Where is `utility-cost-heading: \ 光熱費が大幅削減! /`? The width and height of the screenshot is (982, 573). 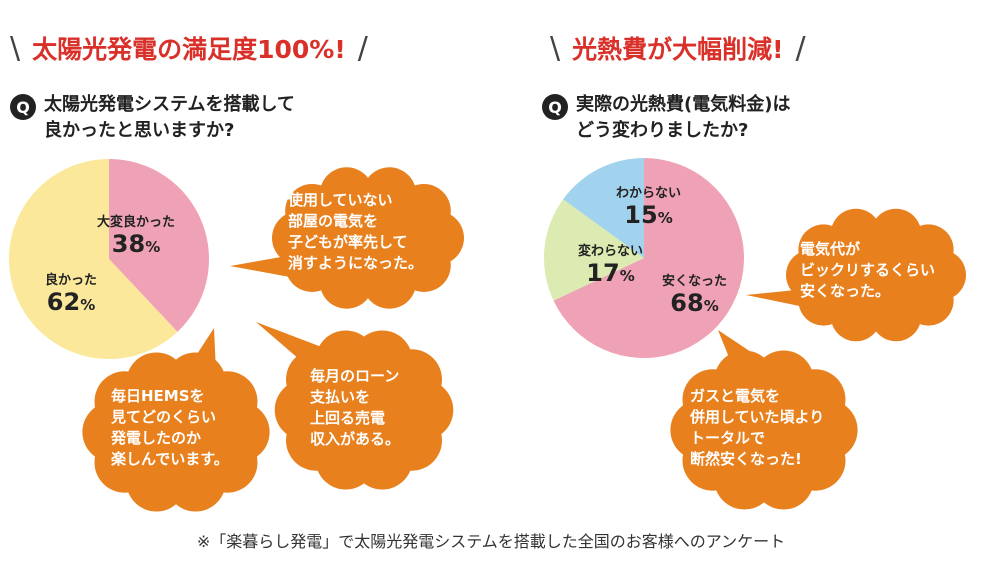
utility-cost-heading: \ 光熱費が大幅削減! / is located at coordinates (678, 48).